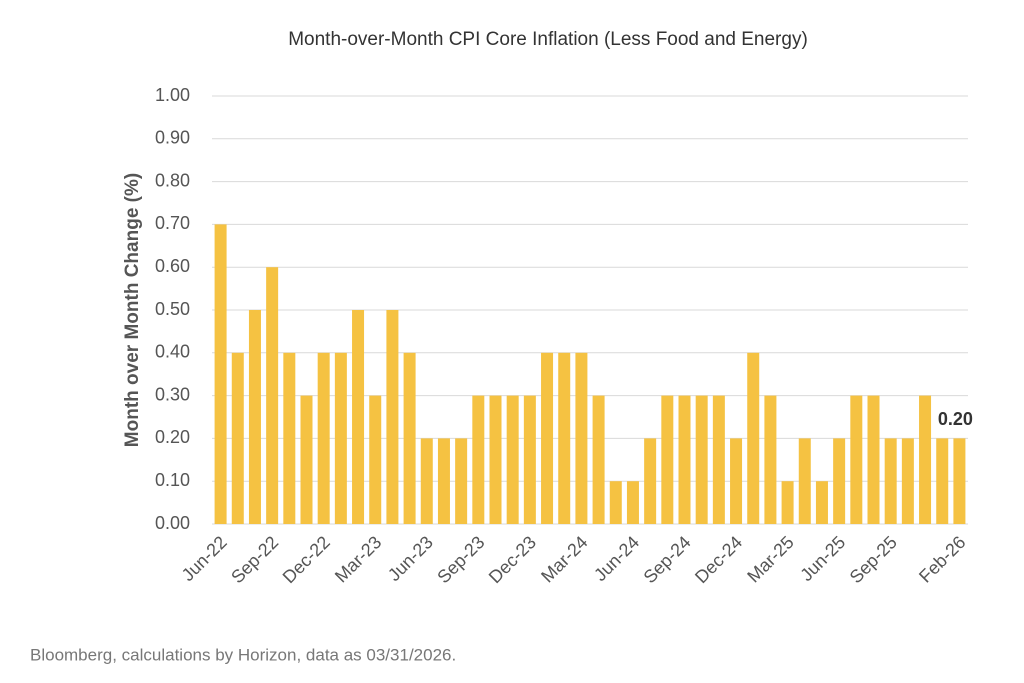 This screenshot has width=1024, height=683. What do you see at coordinates (172, 352) in the screenshot?
I see `y-tick-label: 0.40` at bounding box center [172, 352].